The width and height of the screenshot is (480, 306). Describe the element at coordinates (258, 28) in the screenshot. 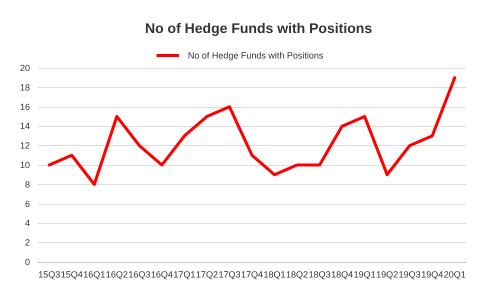

I see `chart-title: No of Hedge Funds with Positions` at that location.